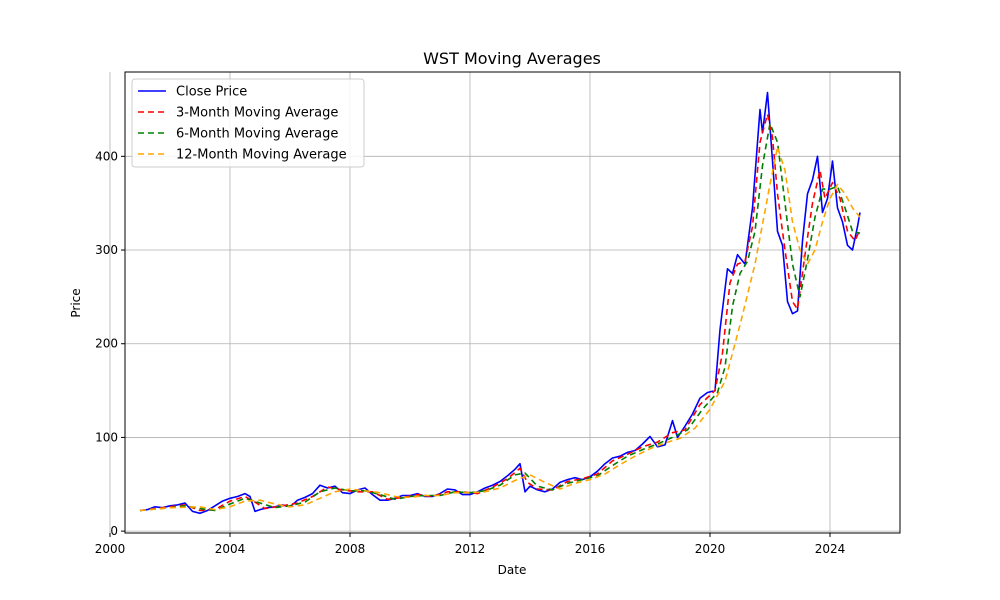 The height and width of the screenshot is (600, 1000). I want to click on legend-label-1: Close Price, so click(211, 92).